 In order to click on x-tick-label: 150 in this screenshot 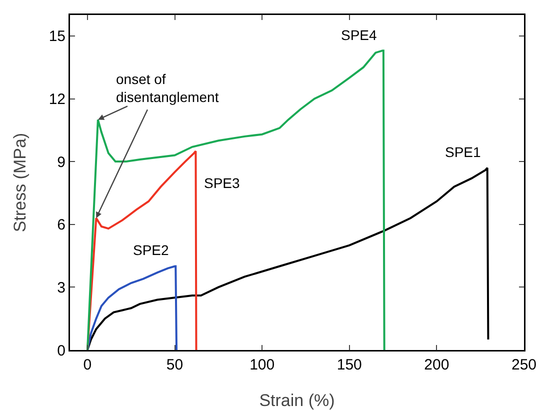, I will do `click(349, 365)`.